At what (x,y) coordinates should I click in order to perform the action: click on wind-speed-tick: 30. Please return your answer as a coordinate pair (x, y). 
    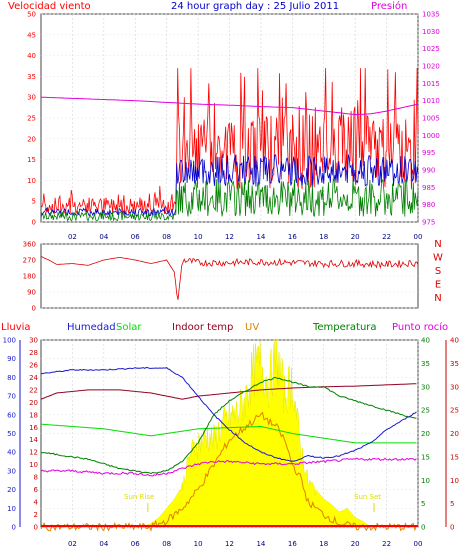
    Looking at the image, I should click on (31, 98).